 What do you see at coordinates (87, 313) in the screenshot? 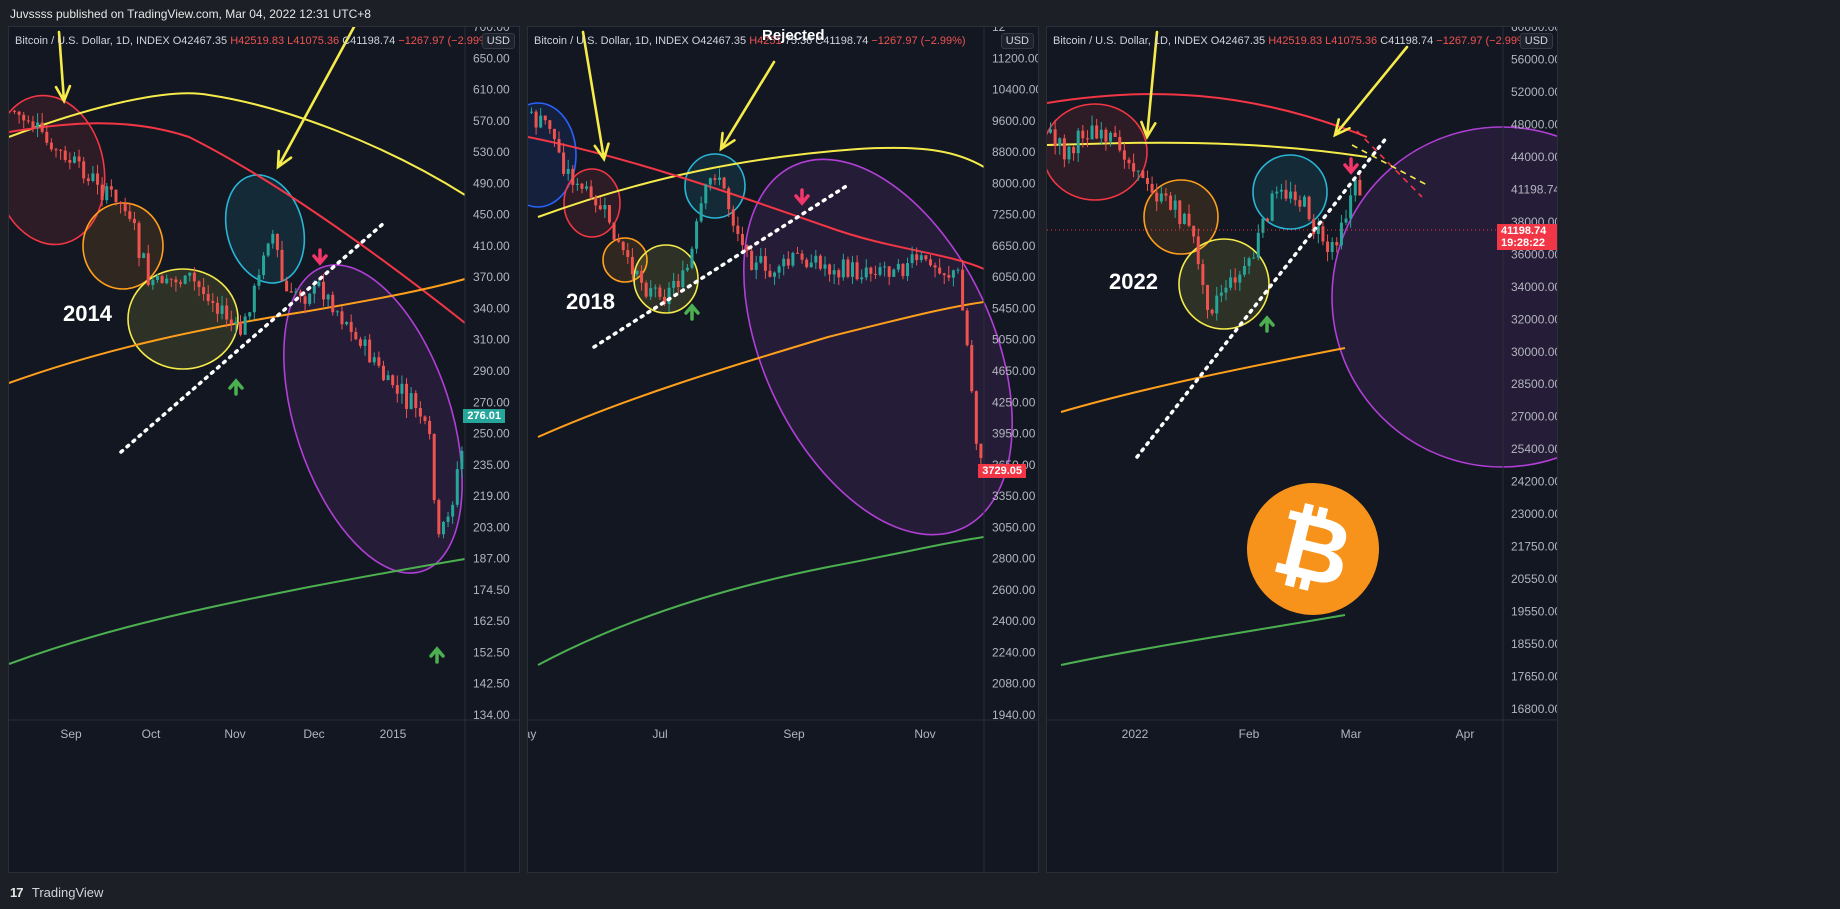
I see `year-label: 2014` at bounding box center [87, 313].